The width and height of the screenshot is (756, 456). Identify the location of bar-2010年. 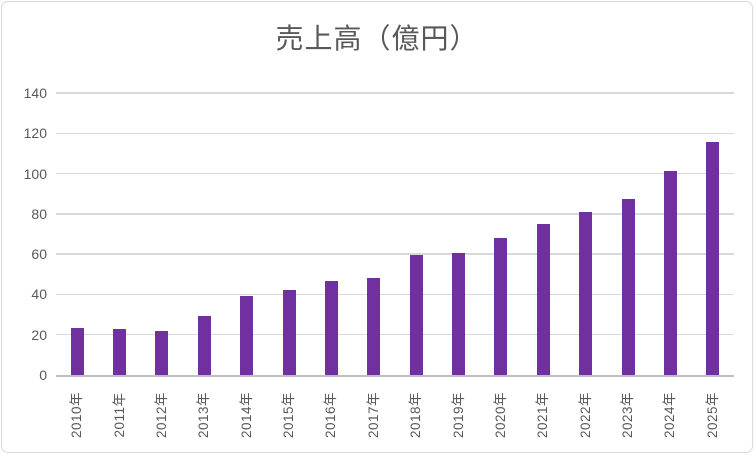
(77, 351).